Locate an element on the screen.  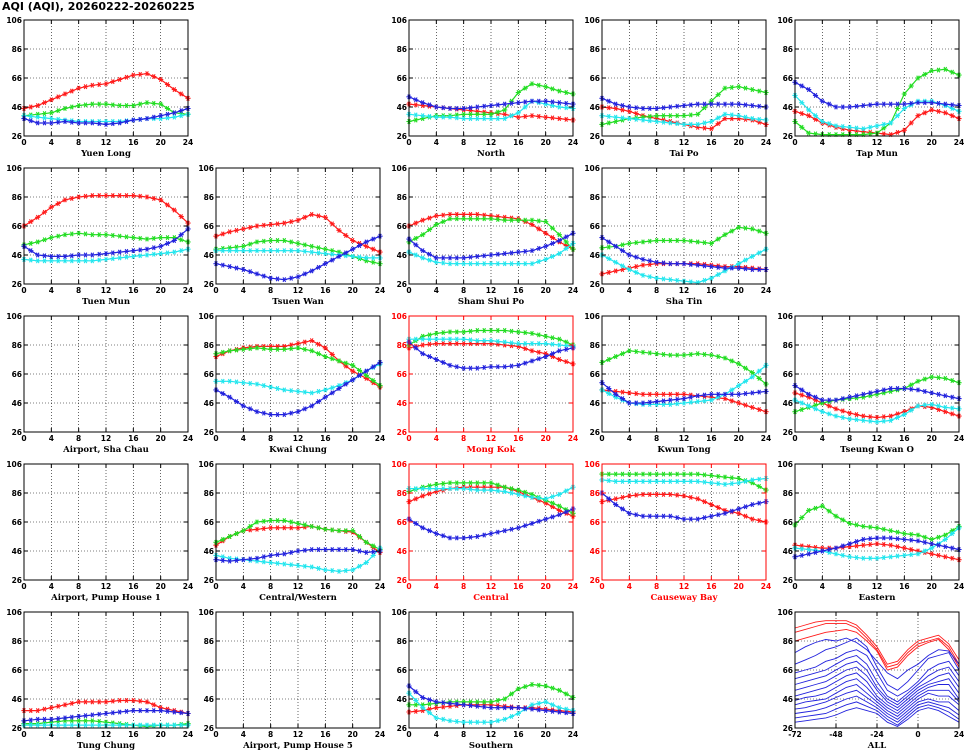
panel-title: Airport, Pump House 5 is located at coordinates (297, 746).